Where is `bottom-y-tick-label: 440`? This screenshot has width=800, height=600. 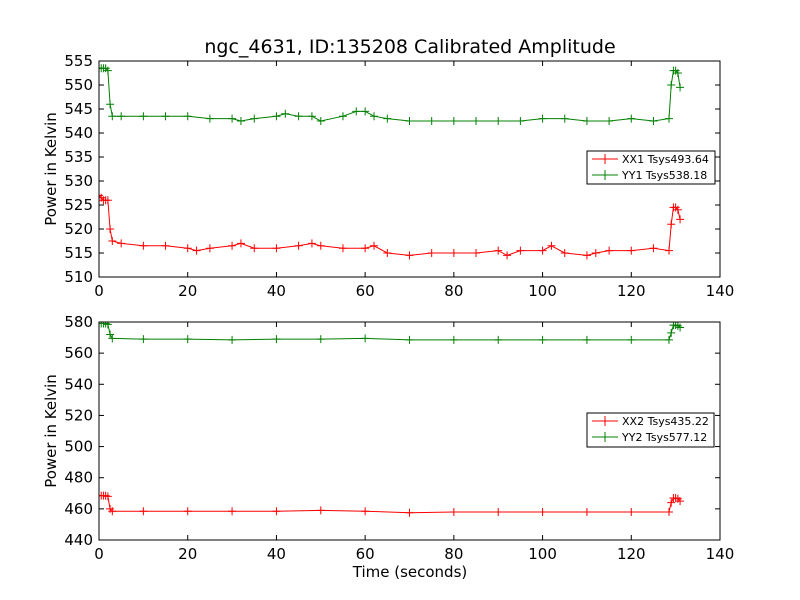 bottom-y-tick-label: 440 is located at coordinates (78, 540).